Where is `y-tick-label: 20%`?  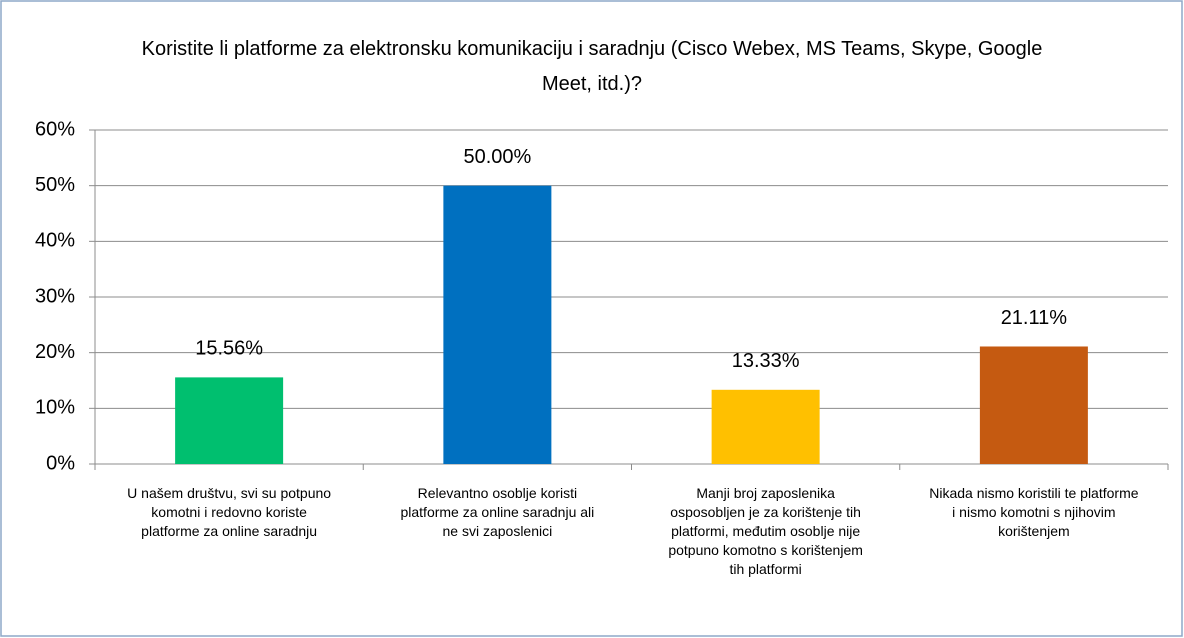 y-tick-label: 20% is located at coordinates (55, 352).